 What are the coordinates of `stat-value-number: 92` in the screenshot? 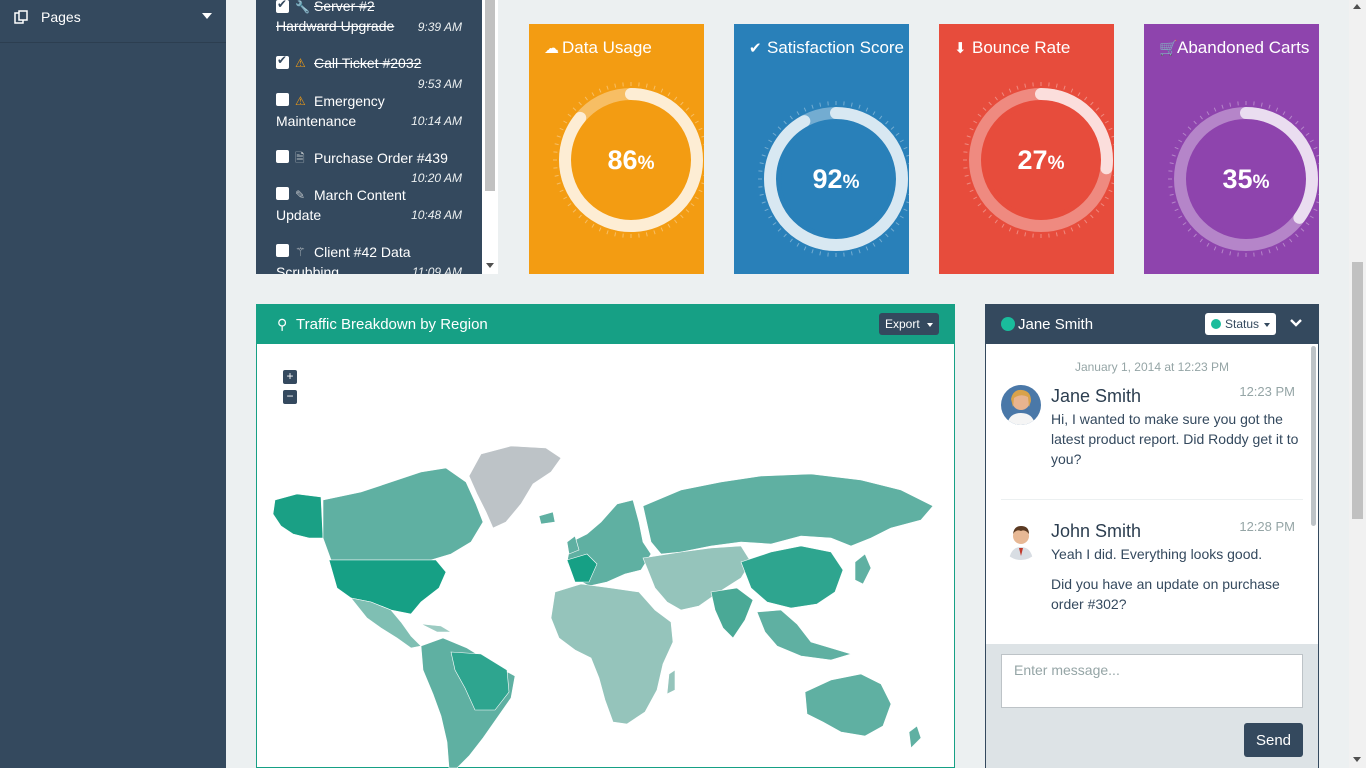 It's located at (827, 179).